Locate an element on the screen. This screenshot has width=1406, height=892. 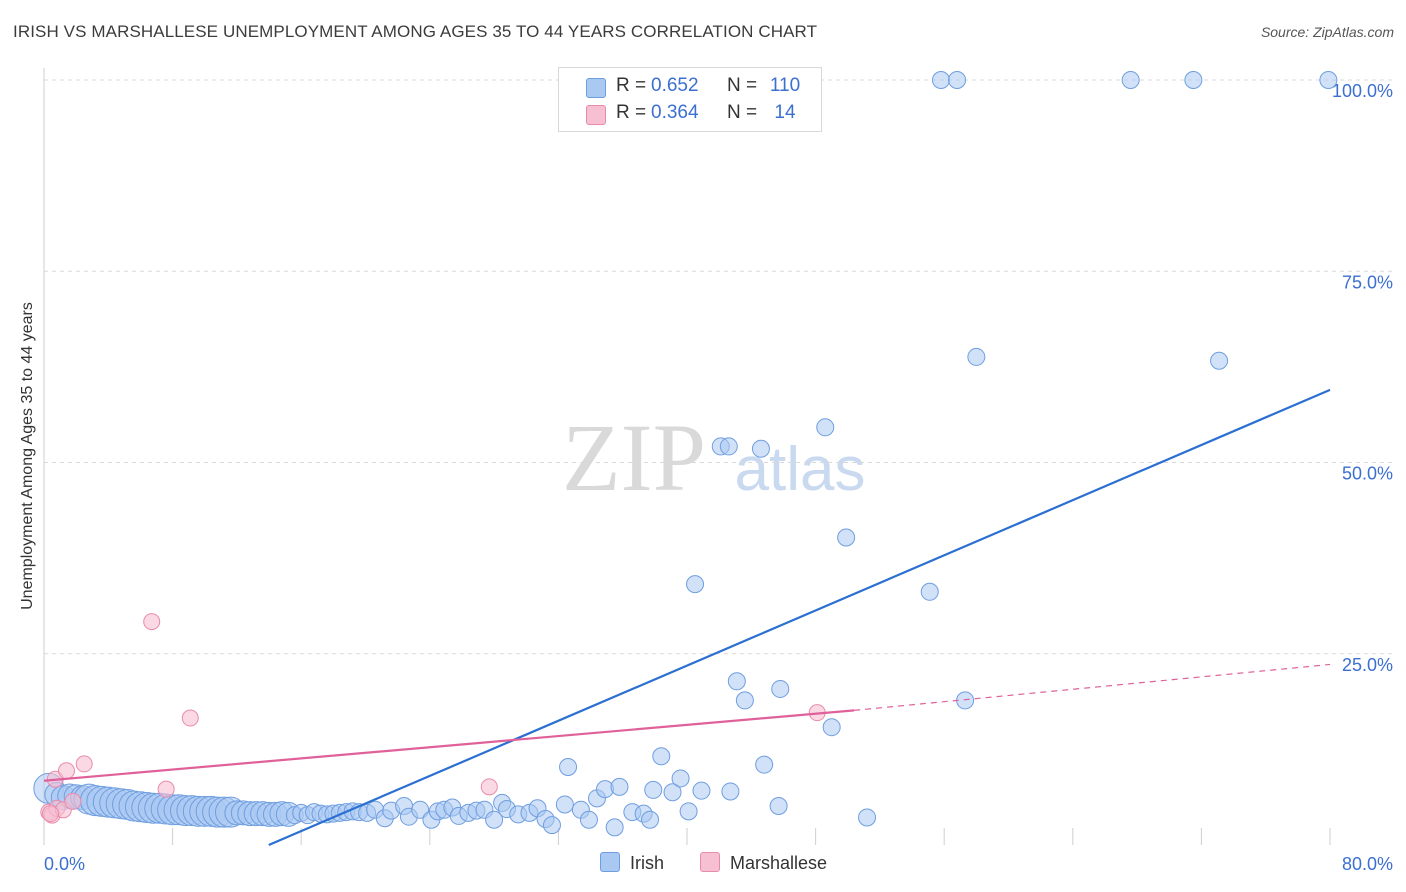
marshallese-legend-label: Marshallese is located at coordinates (779, 863).